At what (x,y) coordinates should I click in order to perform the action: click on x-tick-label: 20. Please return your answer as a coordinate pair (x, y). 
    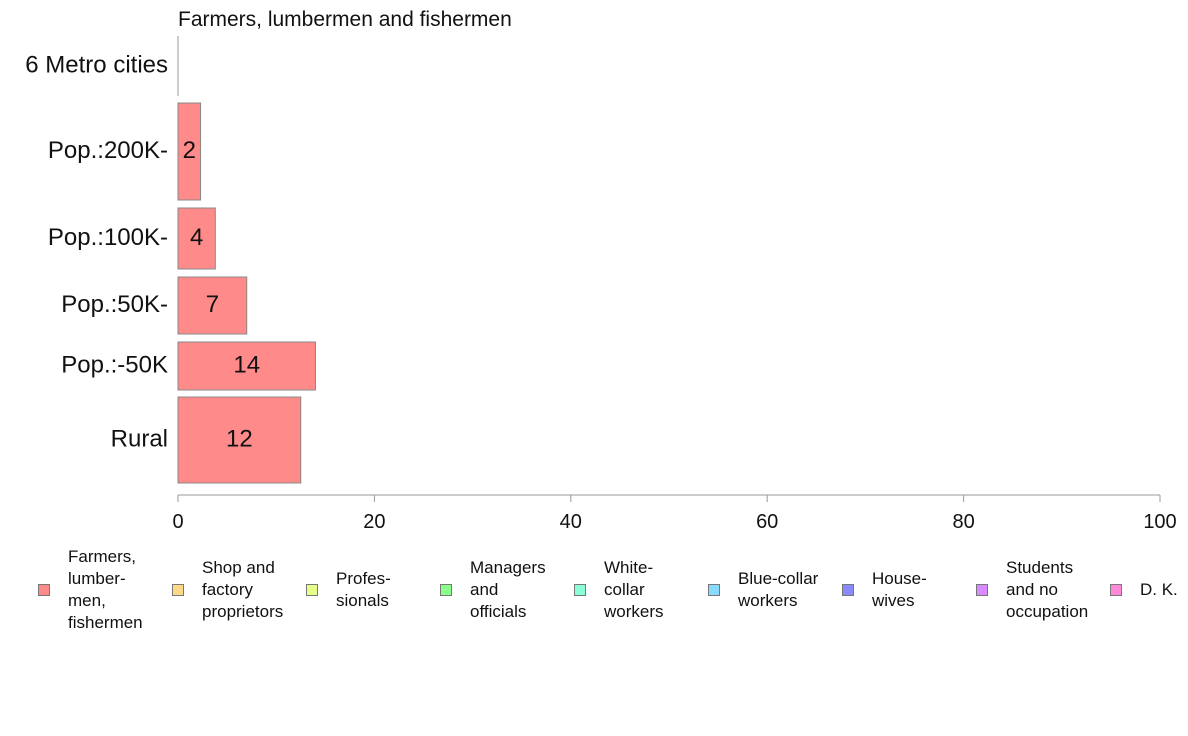
    Looking at the image, I should click on (374, 522).